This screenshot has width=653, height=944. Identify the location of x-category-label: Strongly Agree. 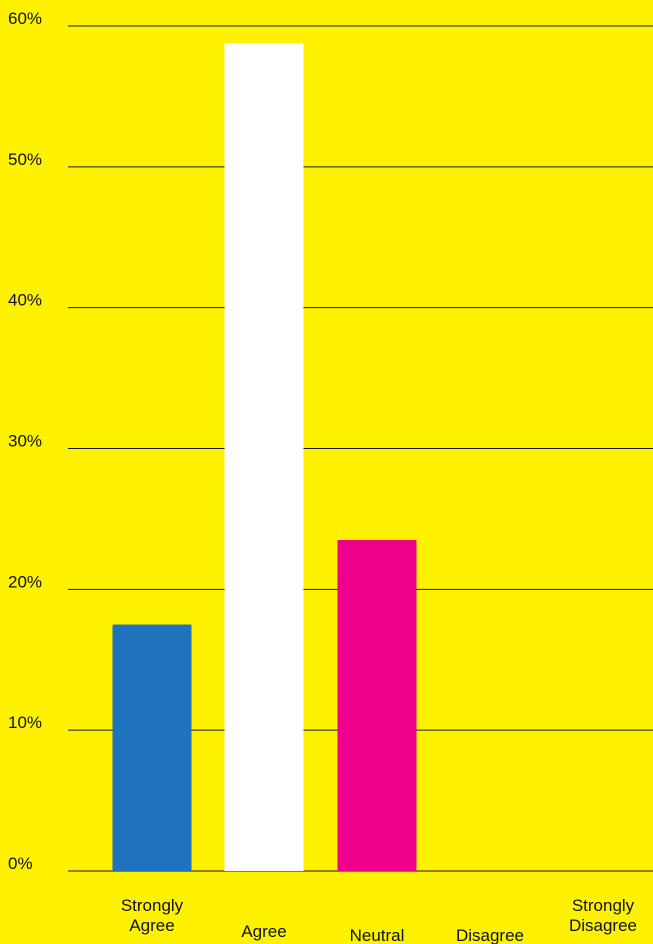
(152, 915).